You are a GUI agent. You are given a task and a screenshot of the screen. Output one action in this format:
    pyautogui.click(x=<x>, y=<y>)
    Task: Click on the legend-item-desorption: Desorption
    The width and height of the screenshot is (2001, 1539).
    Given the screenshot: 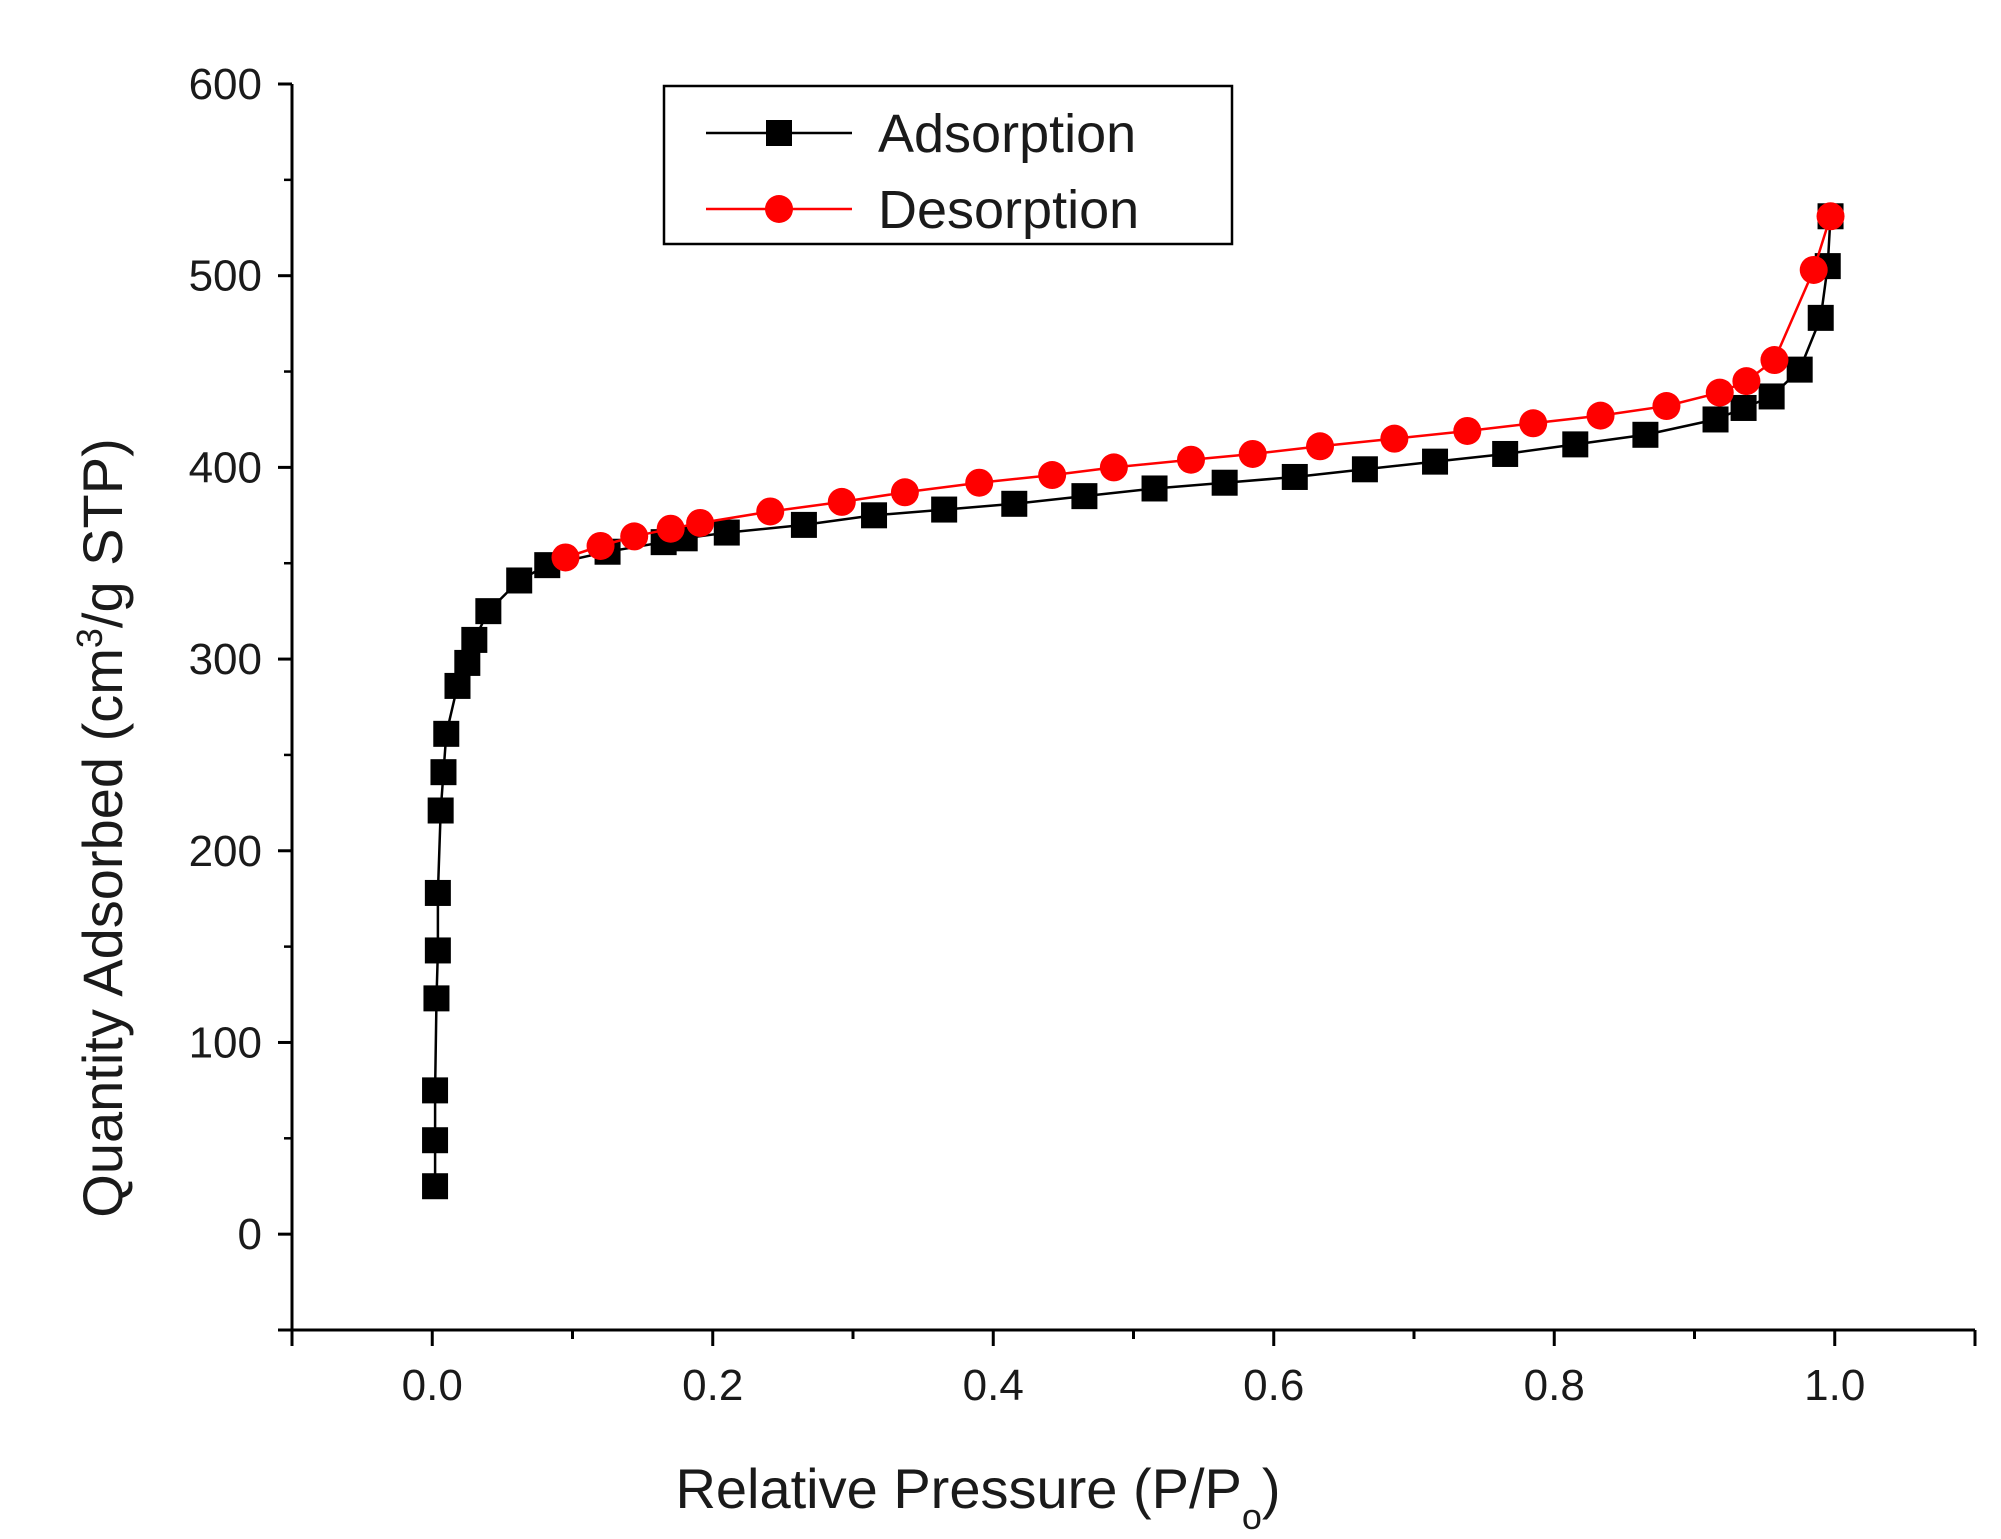 What is the action you would take?
    pyautogui.click(x=922, y=210)
    